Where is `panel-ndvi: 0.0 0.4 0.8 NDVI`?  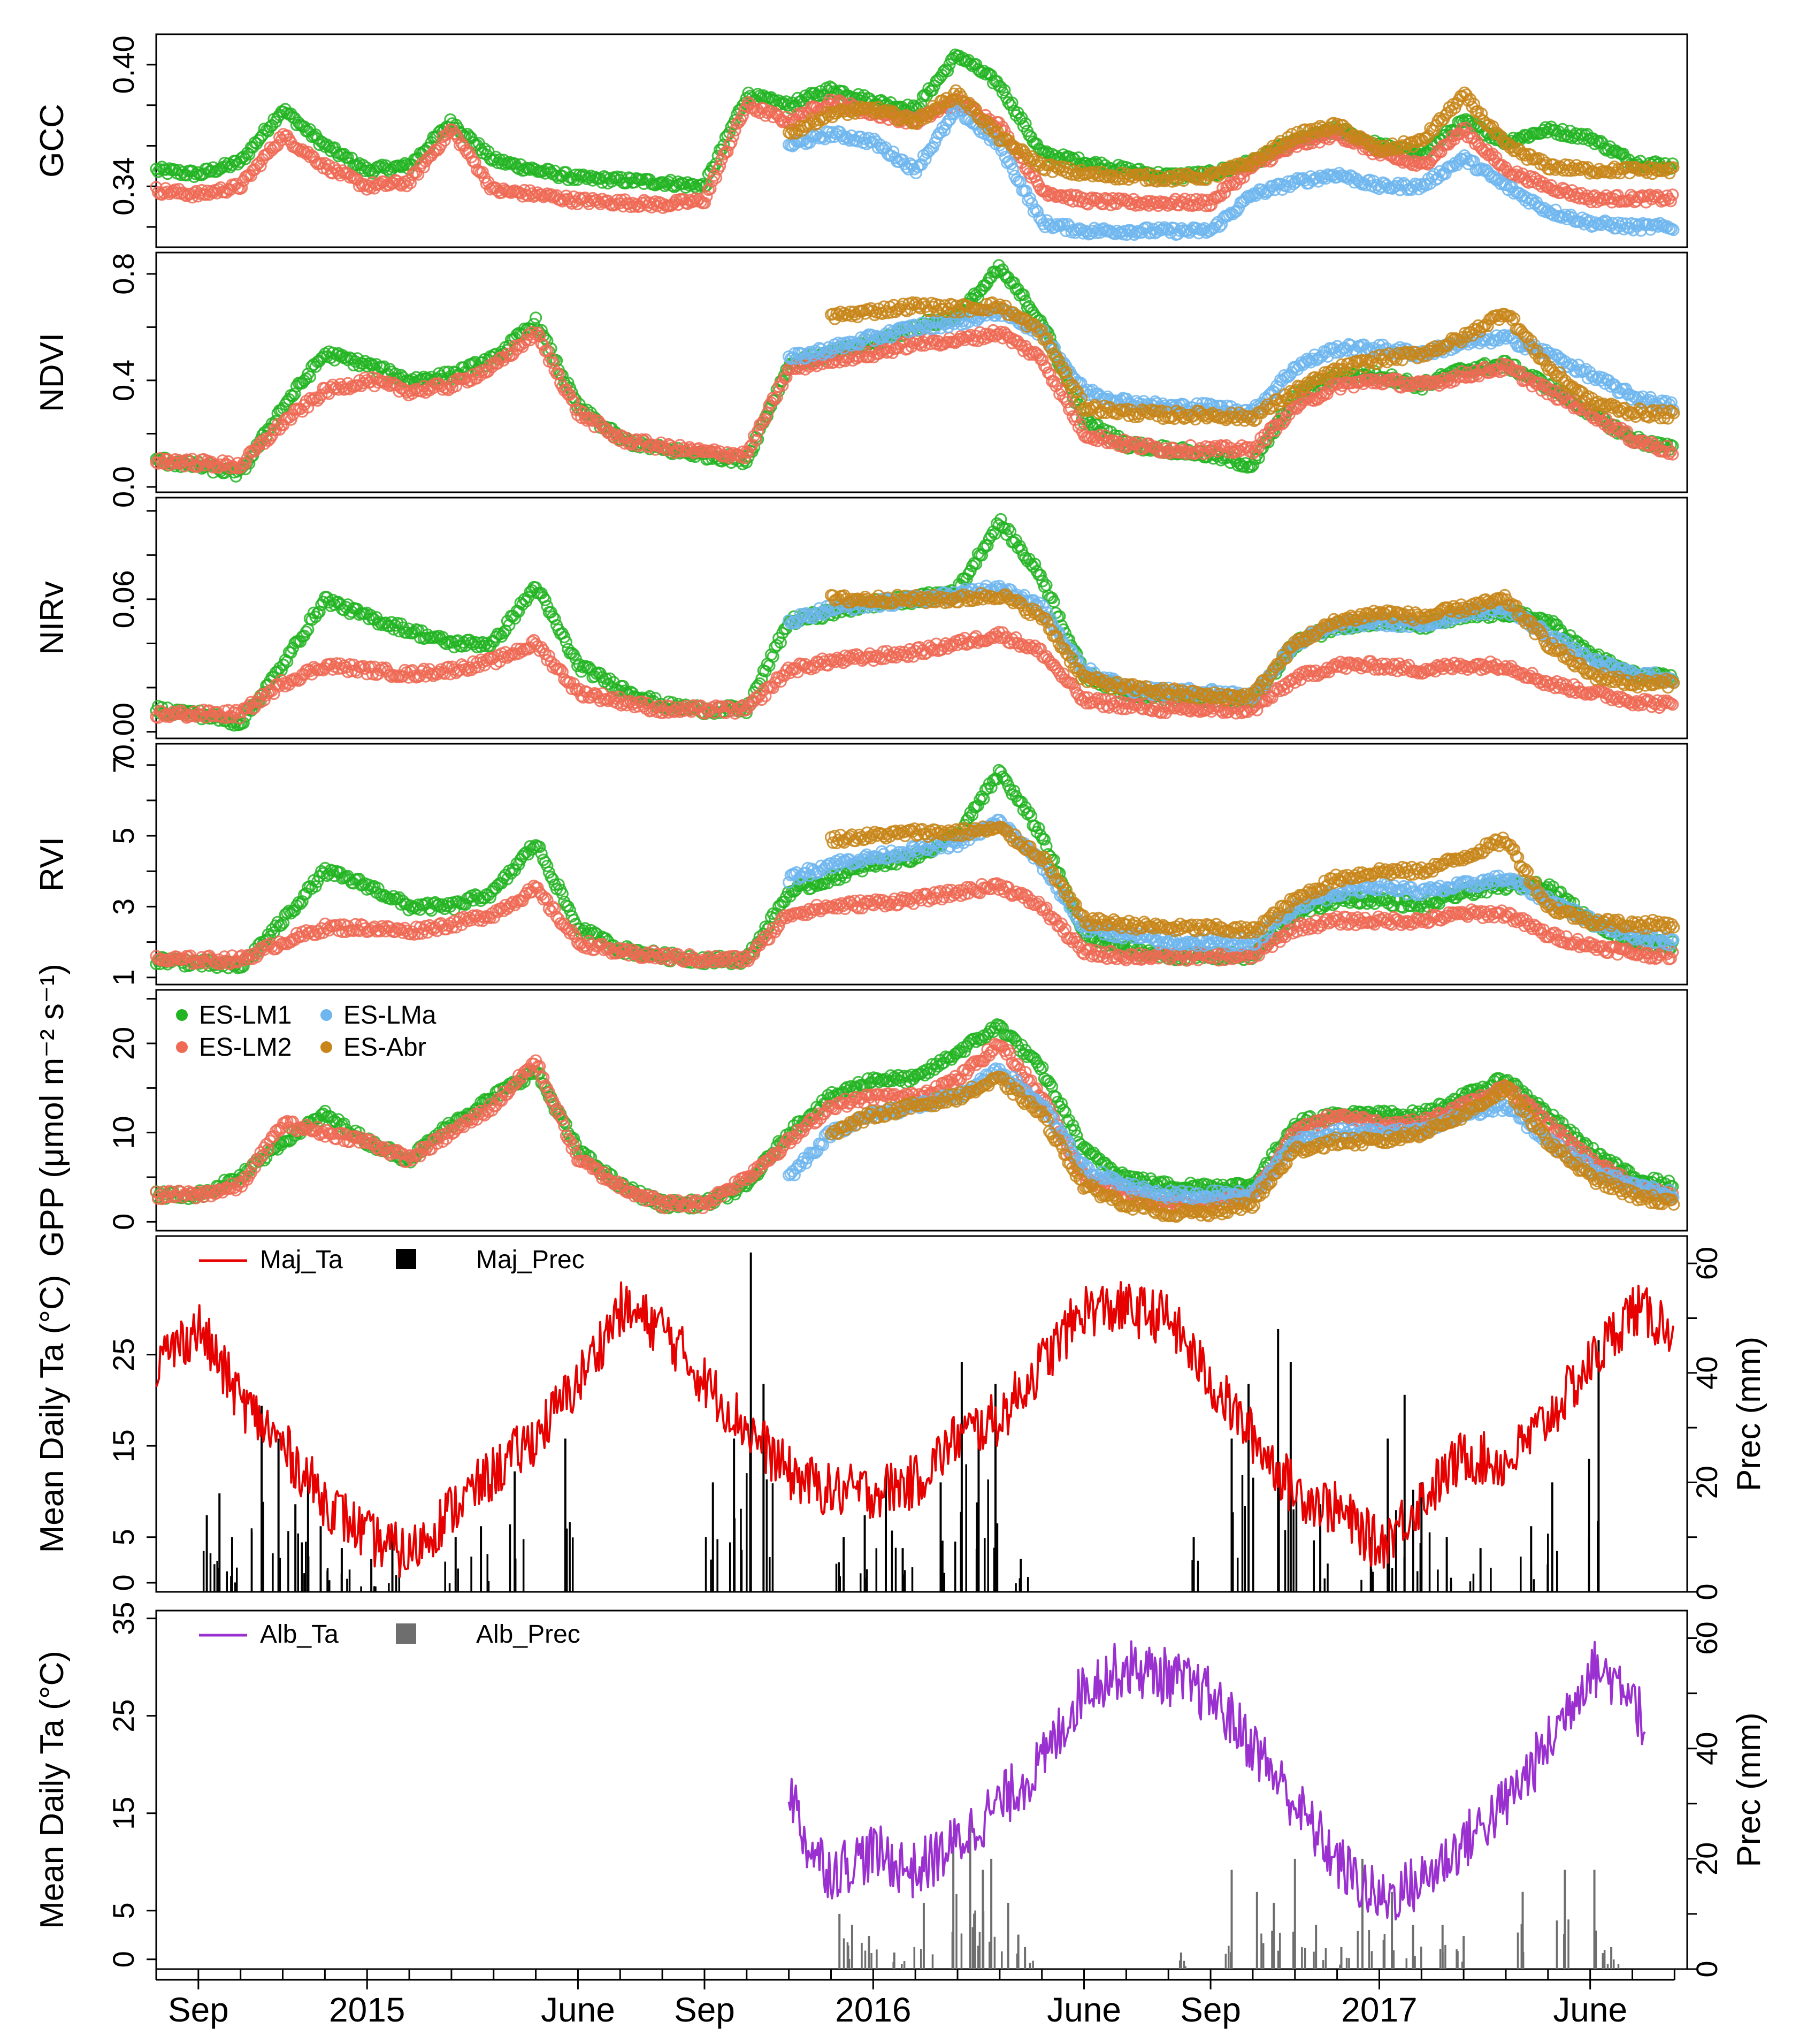
panel-ndvi: 0.0 0.4 0.8 NDVI is located at coordinates (861, 379).